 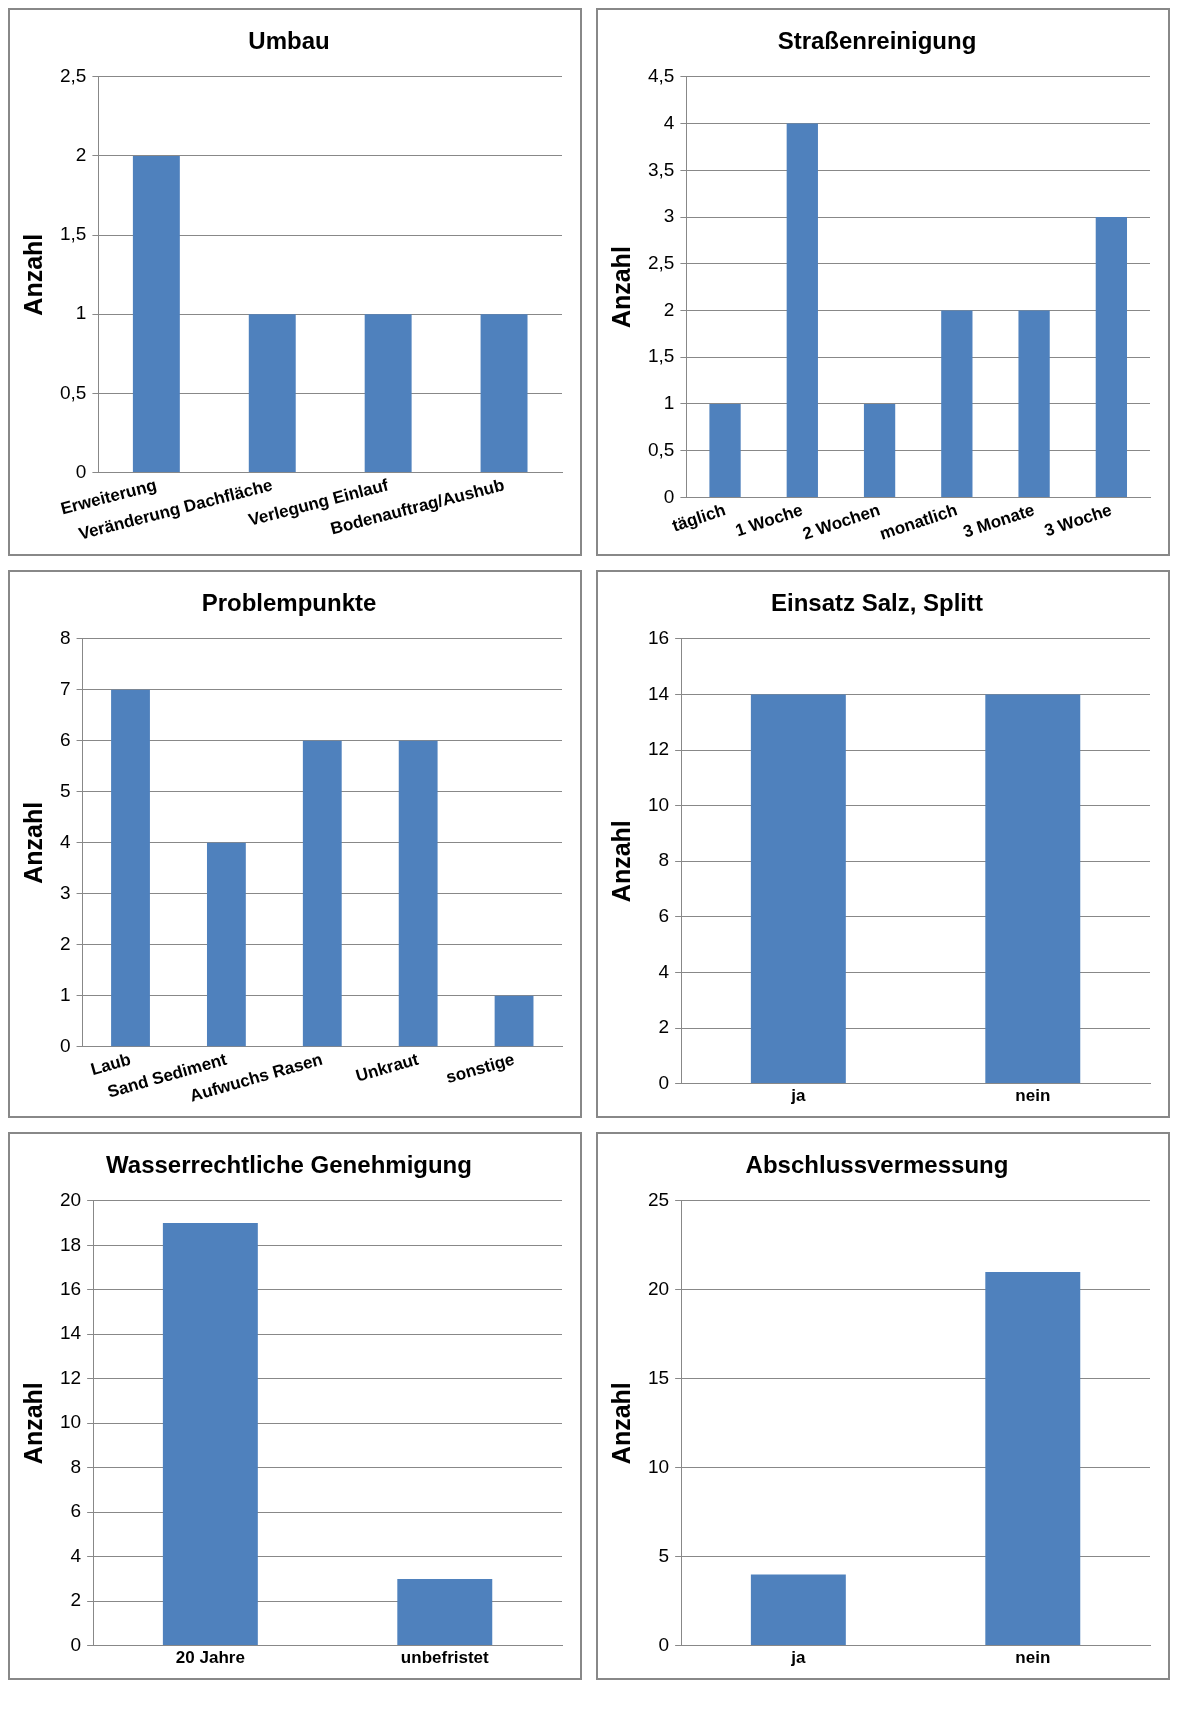 I want to click on chart-title: Wasserrechtliche Genehmigung, so click(x=289, y=1165).